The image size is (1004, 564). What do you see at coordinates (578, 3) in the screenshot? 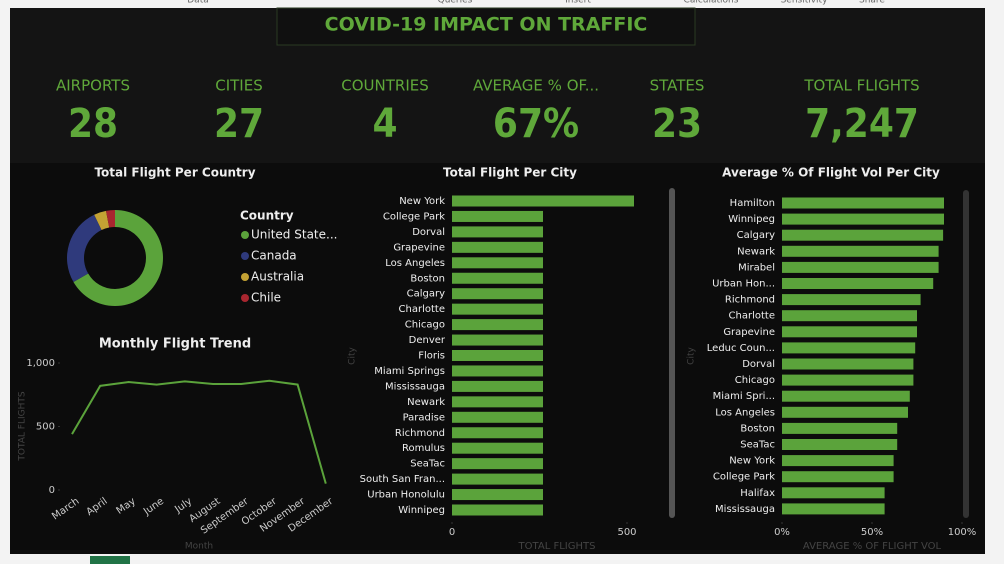
I see `ribbon-label: Insert` at bounding box center [578, 3].